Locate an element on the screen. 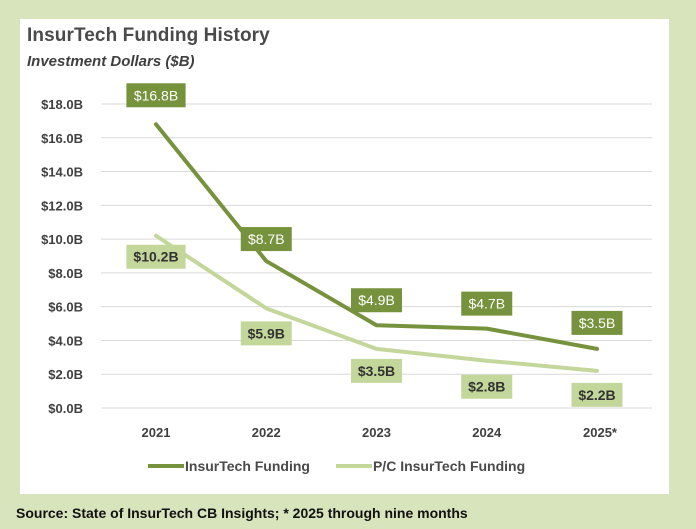  legend-swatch-pc-insurtech is located at coordinates (353, 466).